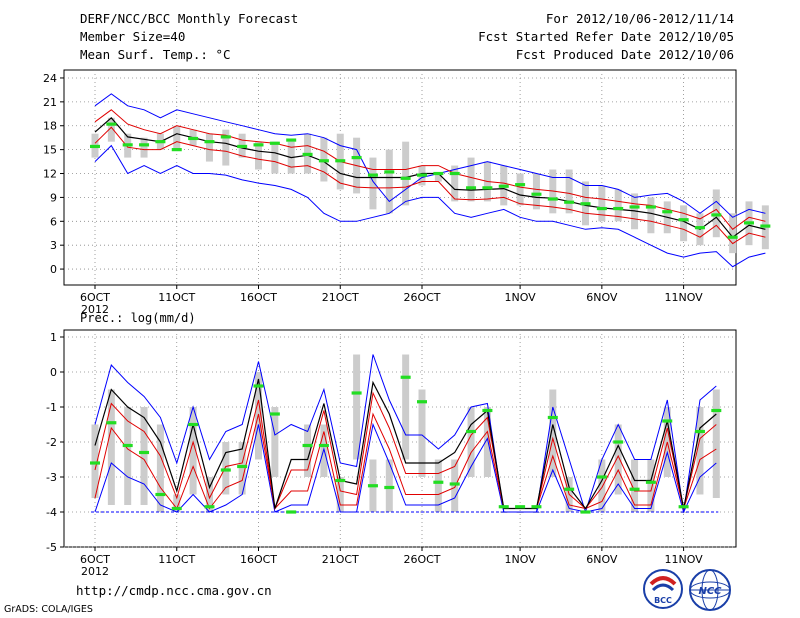  Describe the element at coordinates (50, 150) in the screenshot. I see `y-tick-label: 15` at that location.